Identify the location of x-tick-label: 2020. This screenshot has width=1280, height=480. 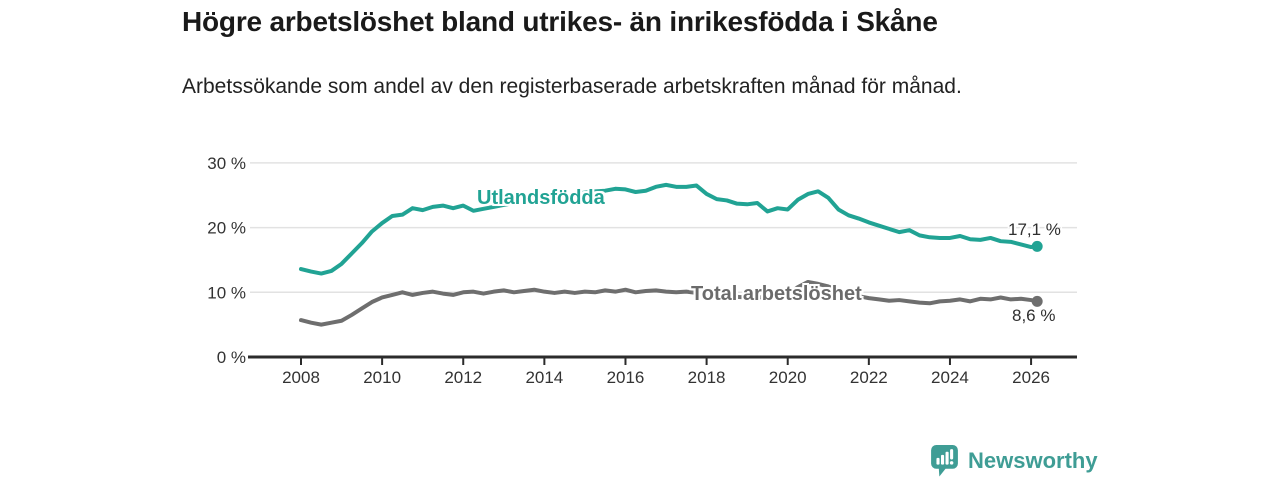
(788, 377).